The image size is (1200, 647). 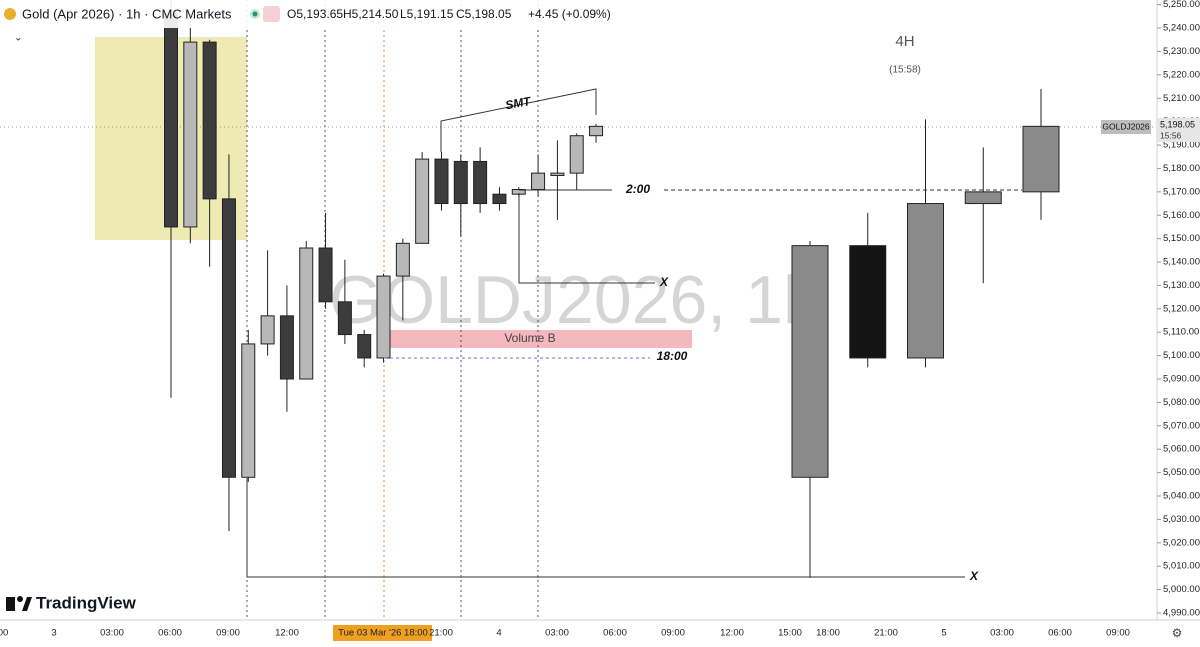 I want to click on header-bg, so click(x=300, y=14).